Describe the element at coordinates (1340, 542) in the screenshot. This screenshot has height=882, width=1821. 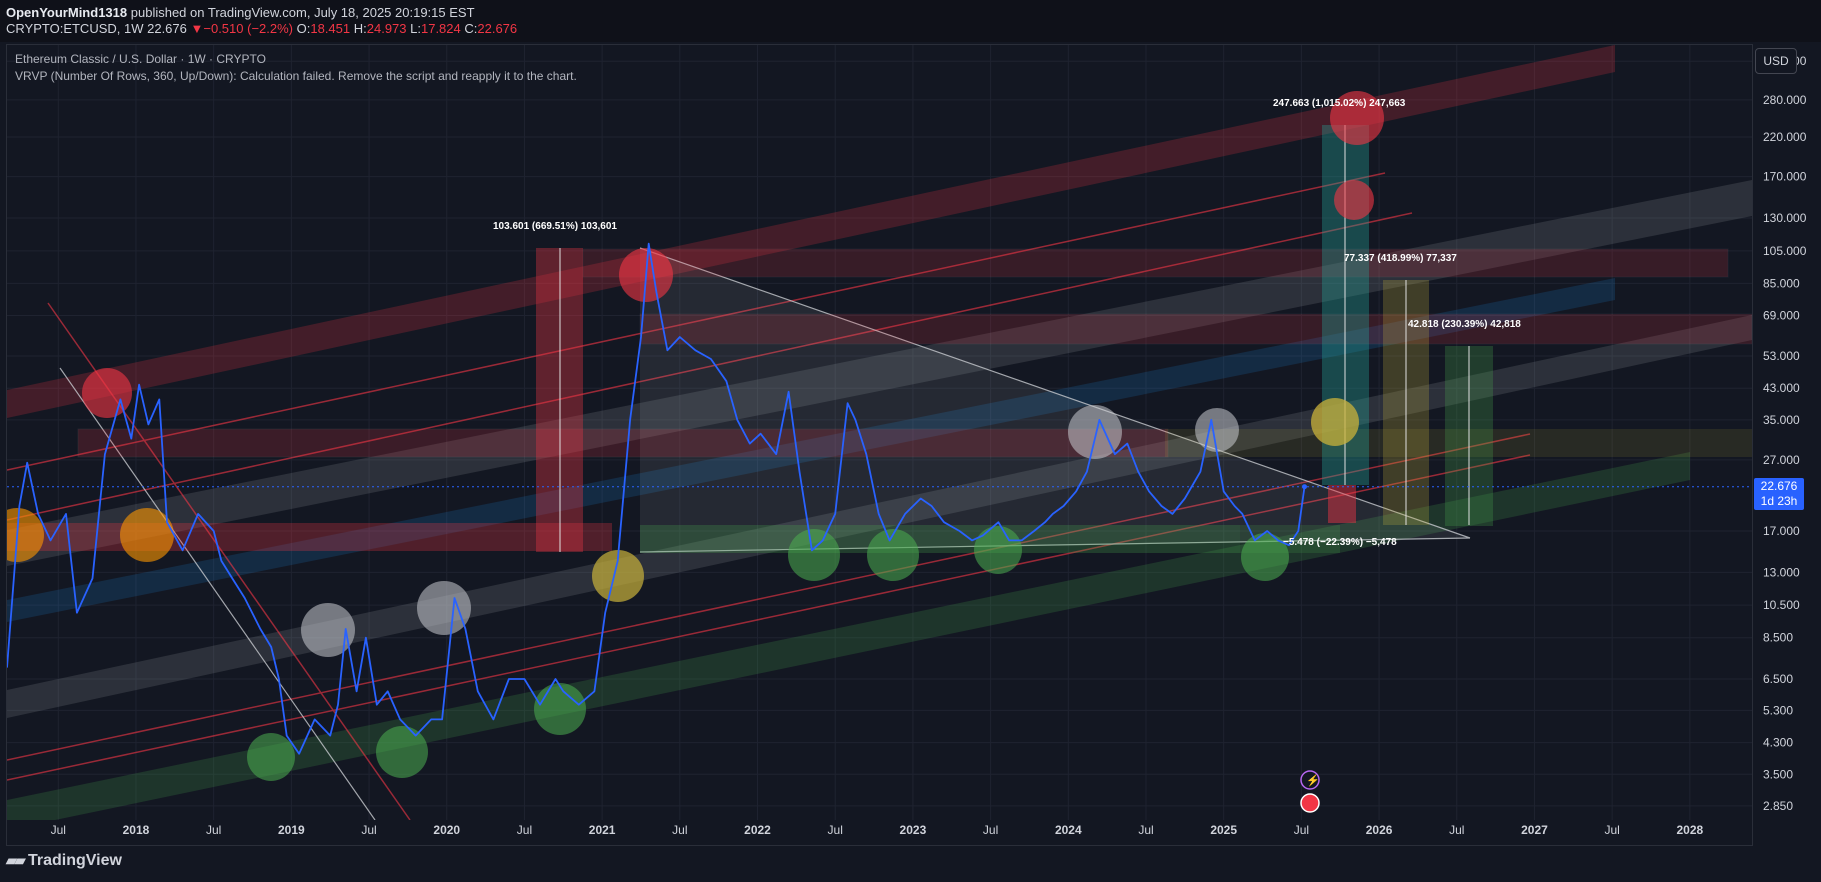
I see `measure-label-5: −5.478 (−22.39%) −5,478` at that location.